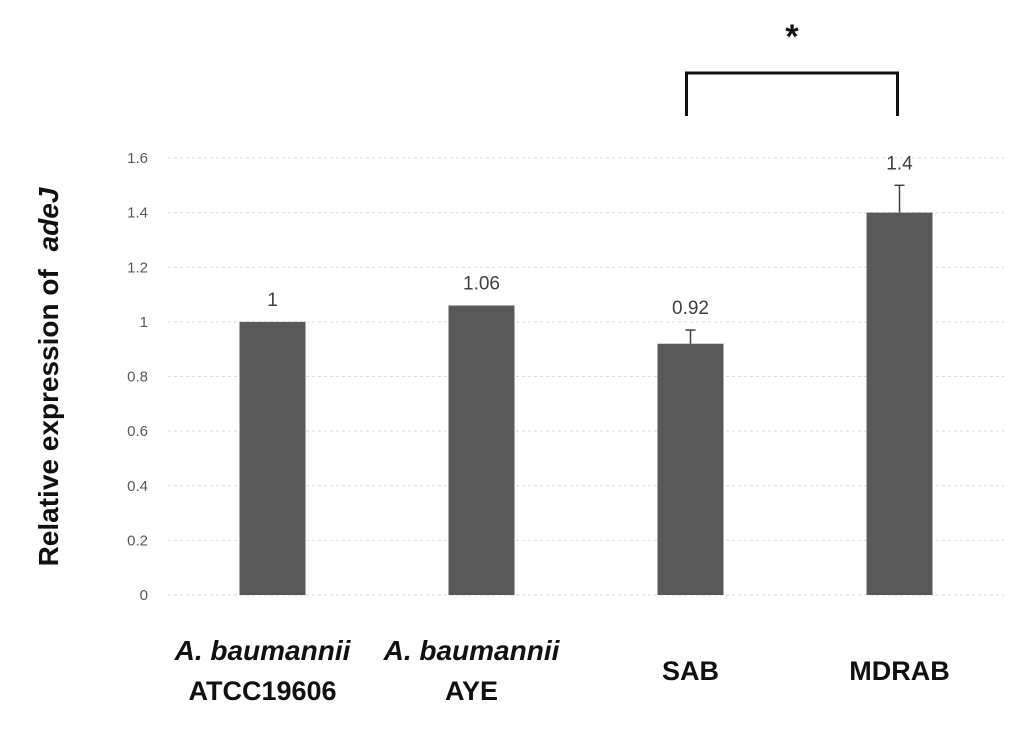 This screenshot has width=1024, height=730. Describe the element at coordinates (137, 267) in the screenshot. I see `y-tick-label: 1.2` at that location.